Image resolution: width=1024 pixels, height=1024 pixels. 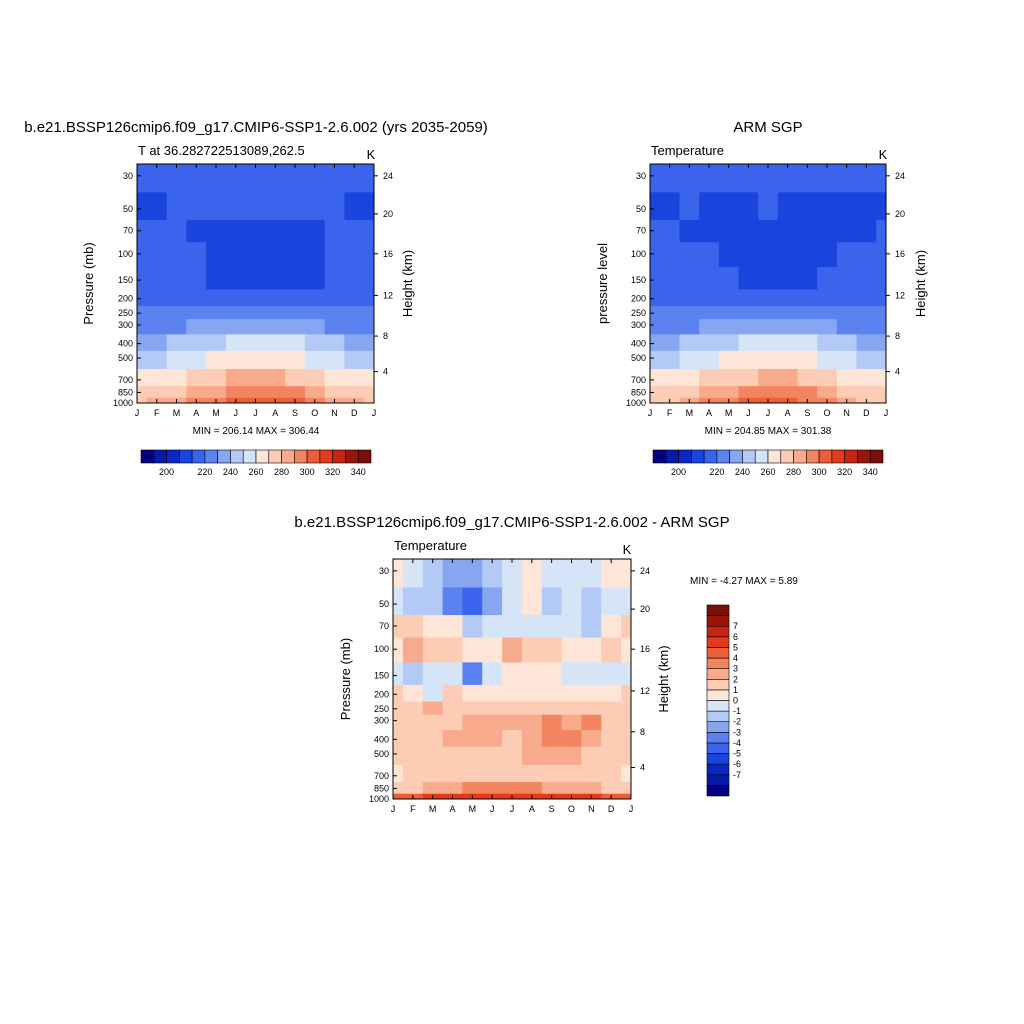 What do you see at coordinates (137, 413) in the screenshot?
I see `x-tick-label: J` at bounding box center [137, 413].